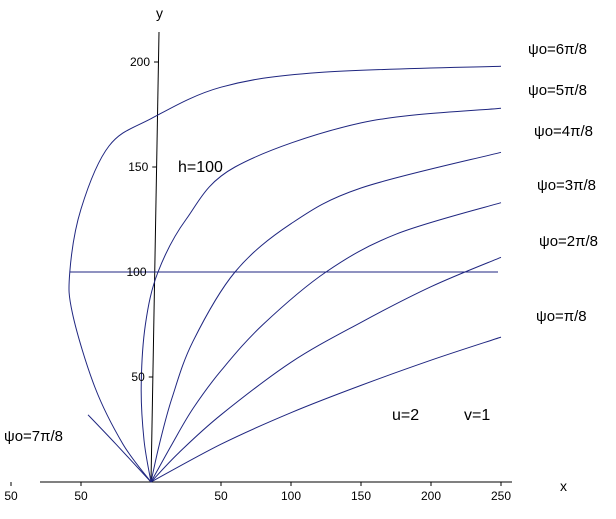 This screenshot has height=519, width=616. Describe the element at coordinates (405, 415) in the screenshot. I see `u-annotation: u=2` at that location.